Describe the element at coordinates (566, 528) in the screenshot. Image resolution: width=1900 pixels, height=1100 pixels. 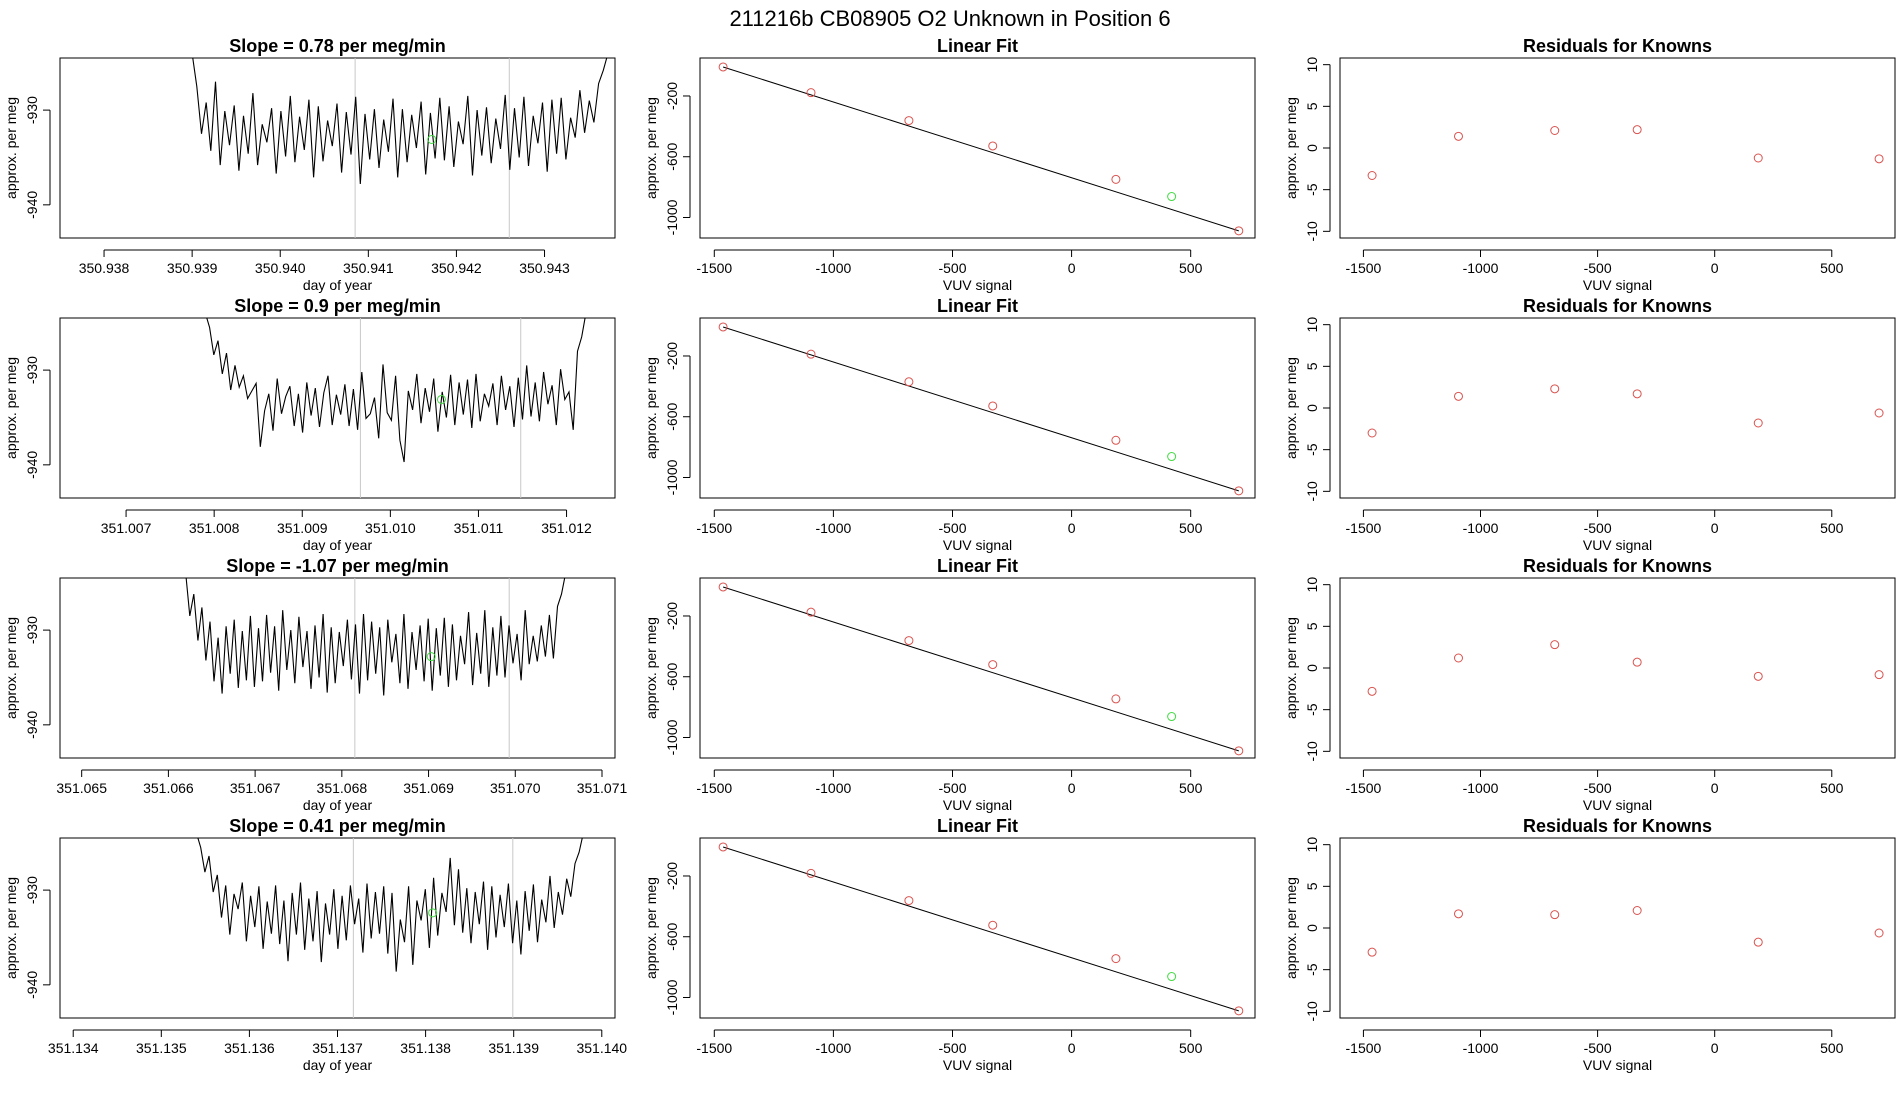
I see `x-tick-label: 351.012` at that location.